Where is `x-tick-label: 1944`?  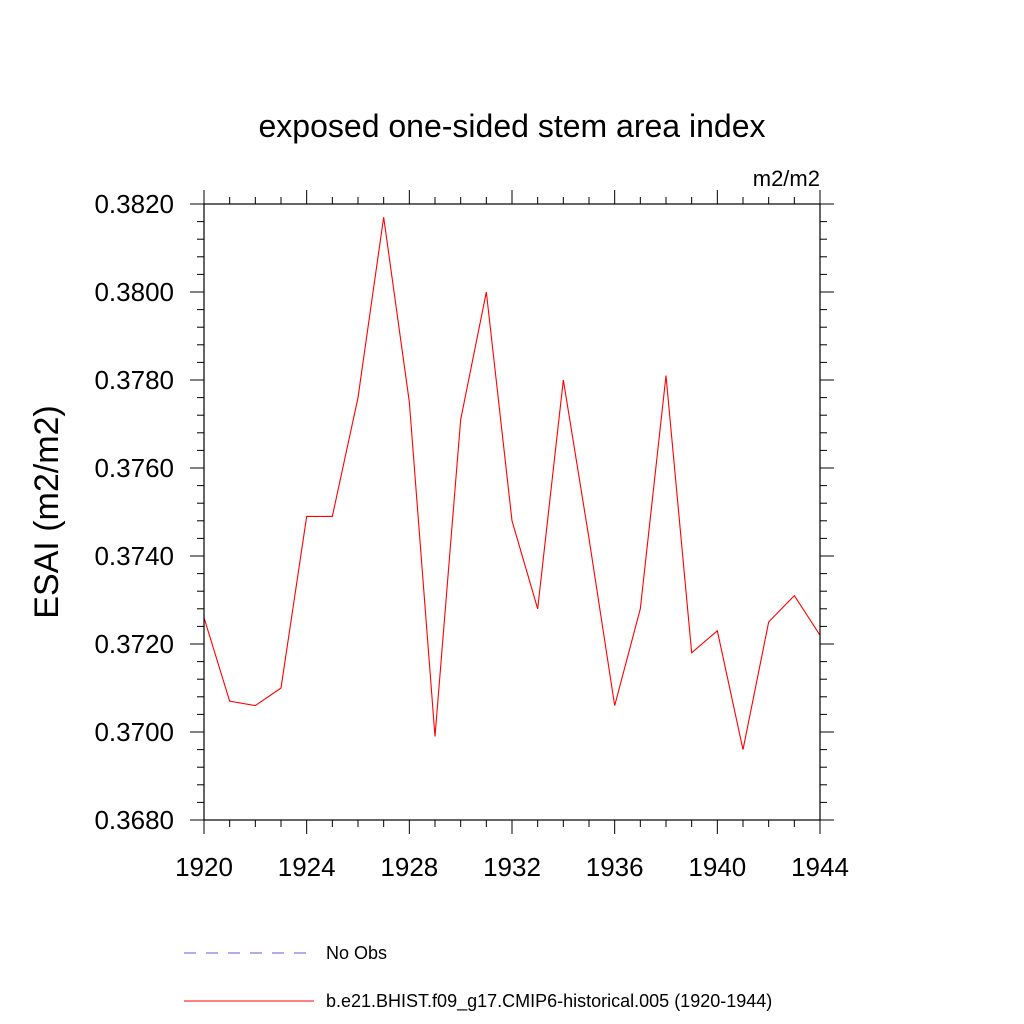
x-tick-label: 1944 is located at coordinates (820, 867).